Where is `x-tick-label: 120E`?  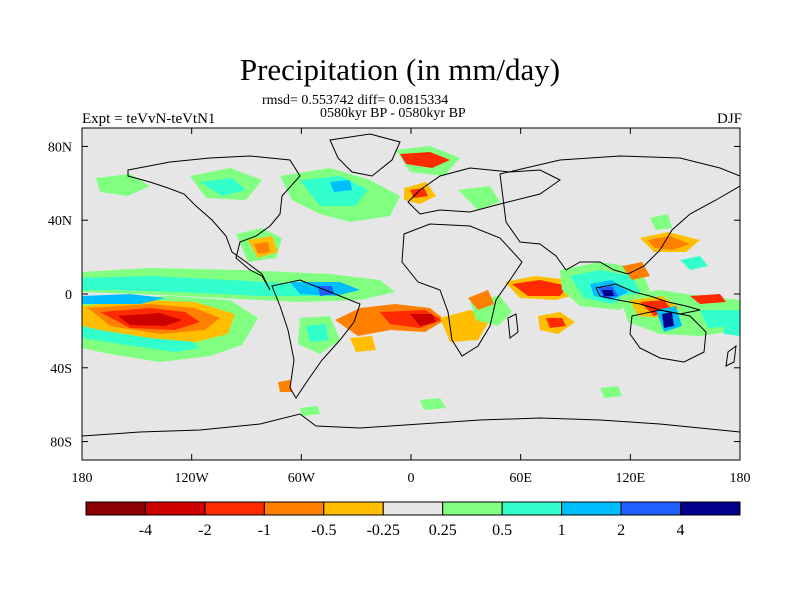 x-tick-label: 120E is located at coordinates (631, 478).